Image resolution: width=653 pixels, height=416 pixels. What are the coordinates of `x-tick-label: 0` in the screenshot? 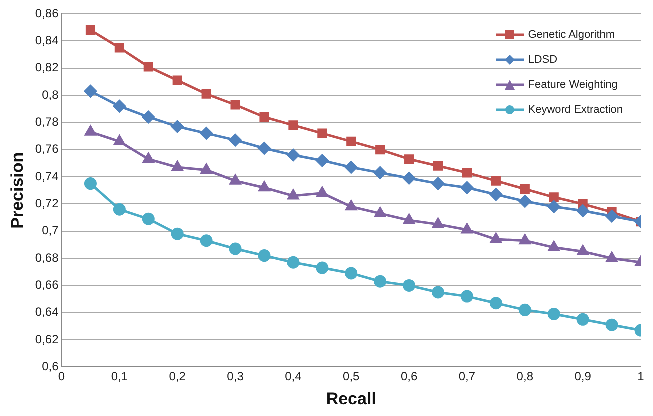 It's located at (62, 377).